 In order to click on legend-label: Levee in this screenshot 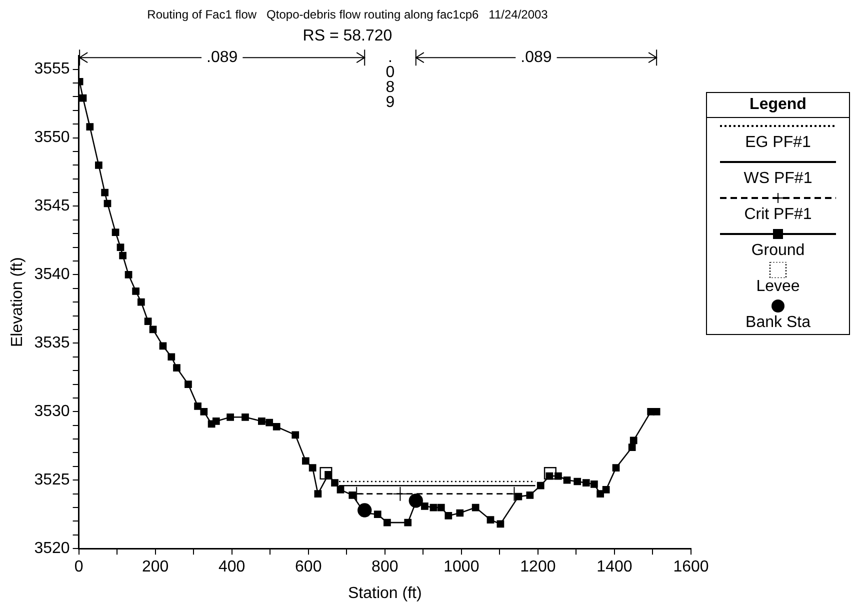, I will do `click(778, 287)`.